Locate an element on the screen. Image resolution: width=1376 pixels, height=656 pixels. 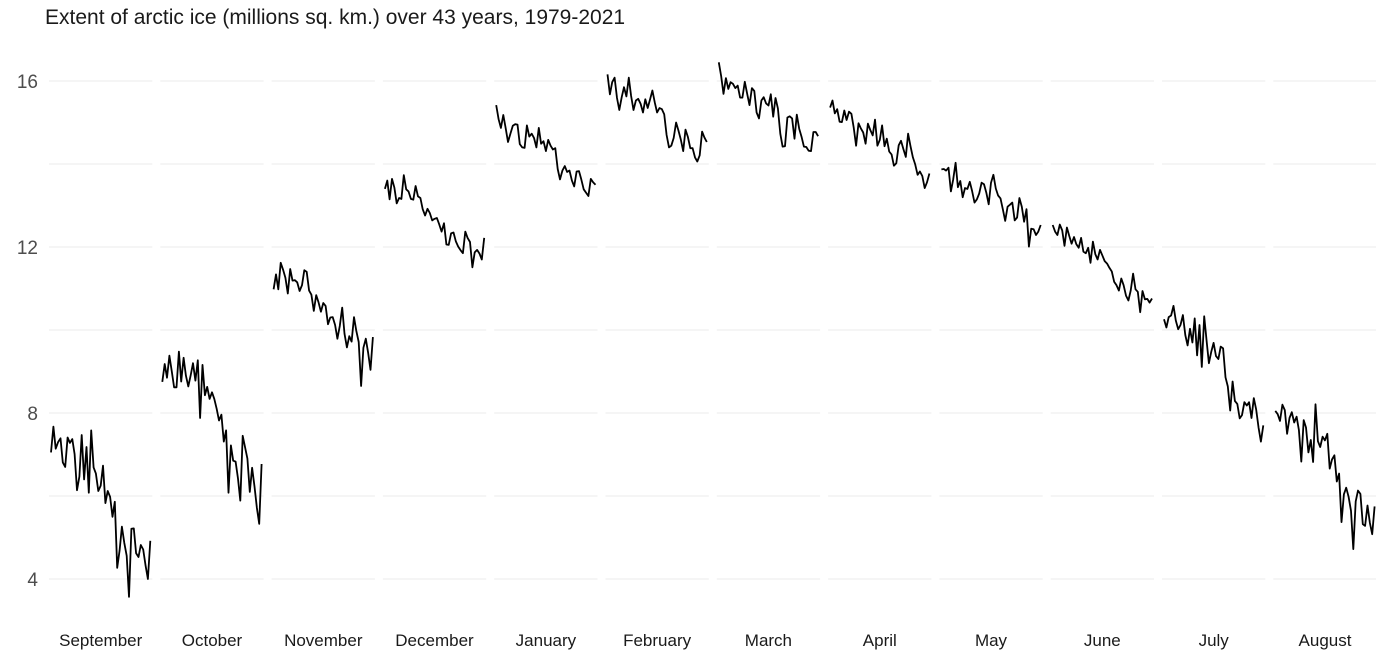
series-line-may is located at coordinates (991, 204).